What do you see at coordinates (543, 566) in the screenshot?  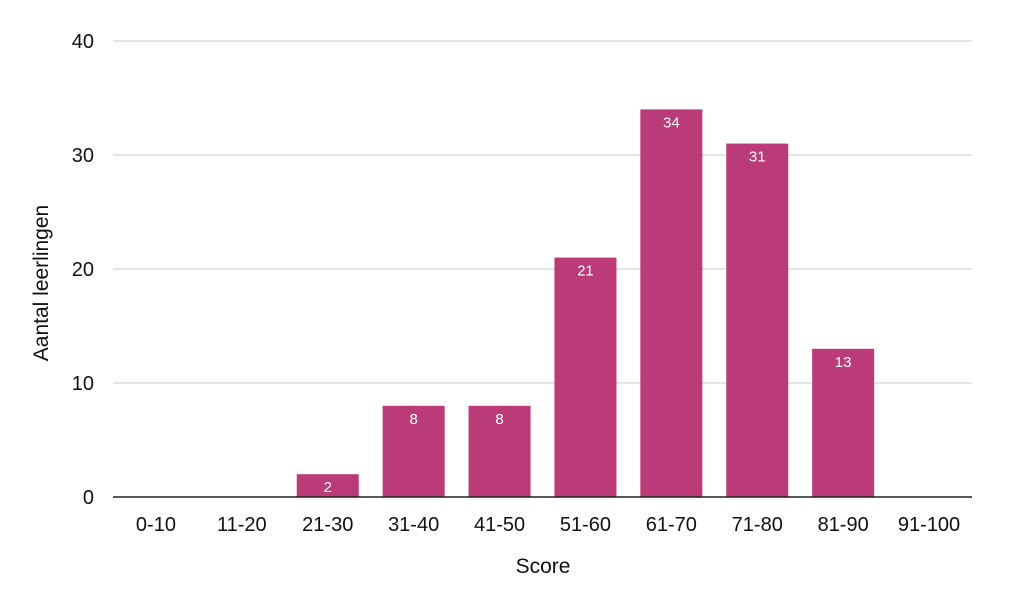 I see `x-axis-title: Score` at bounding box center [543, 566].